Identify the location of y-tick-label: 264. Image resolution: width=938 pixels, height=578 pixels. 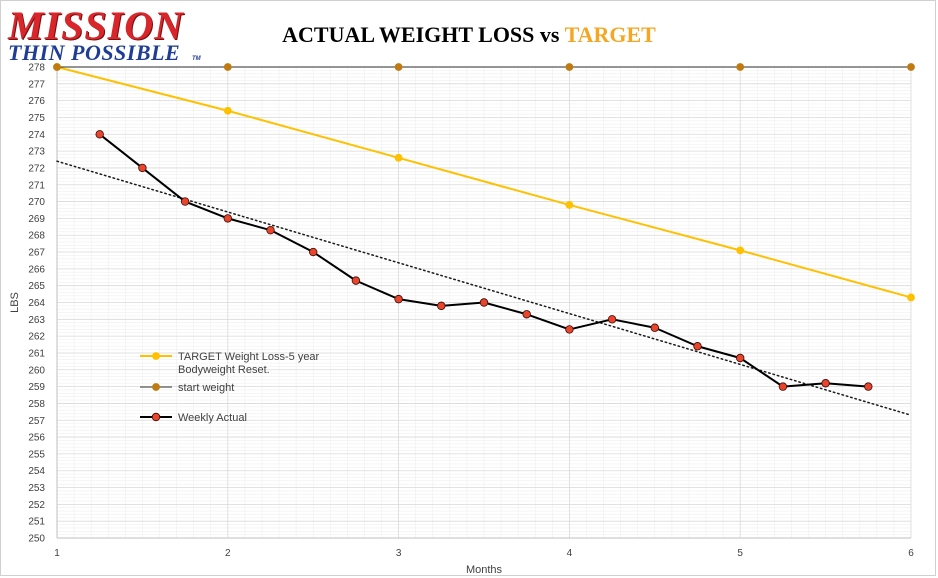
(36, 303).